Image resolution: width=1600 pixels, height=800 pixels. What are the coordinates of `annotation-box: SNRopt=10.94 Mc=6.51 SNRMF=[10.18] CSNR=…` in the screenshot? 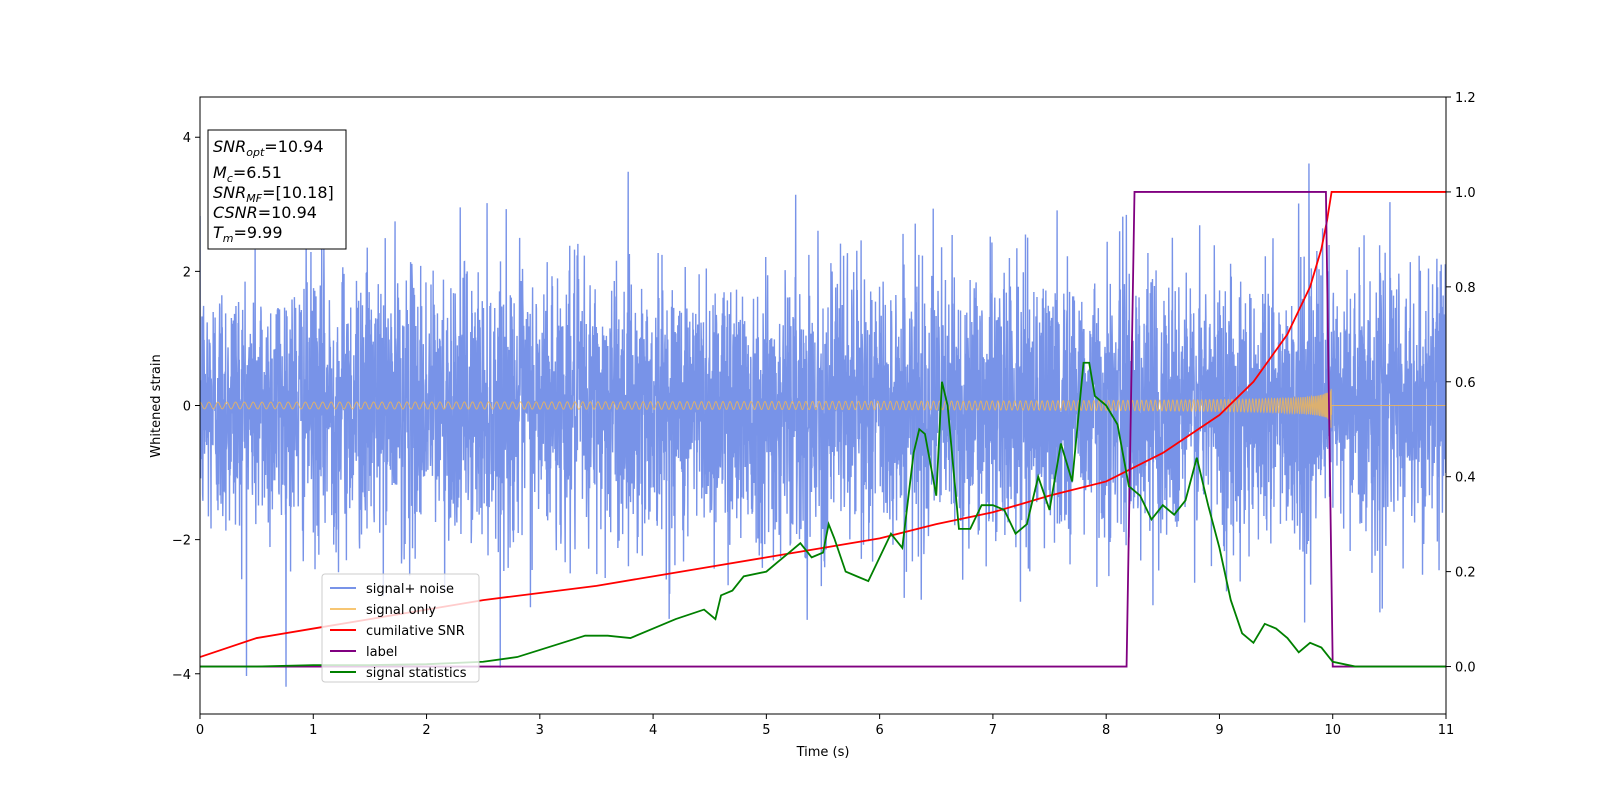 It's located at (277, 189).